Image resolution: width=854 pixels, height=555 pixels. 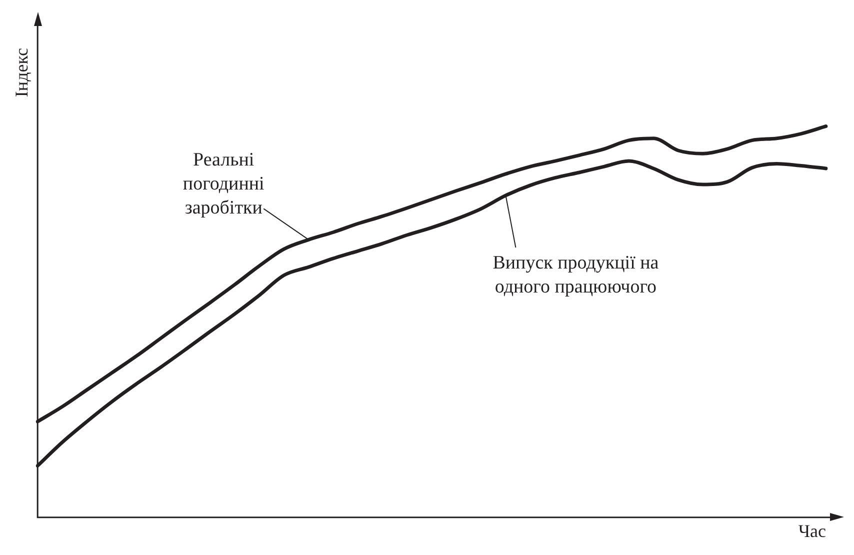 I want to click on series-label: Реальні погодинні заробітки, so click(x=223, y=184).